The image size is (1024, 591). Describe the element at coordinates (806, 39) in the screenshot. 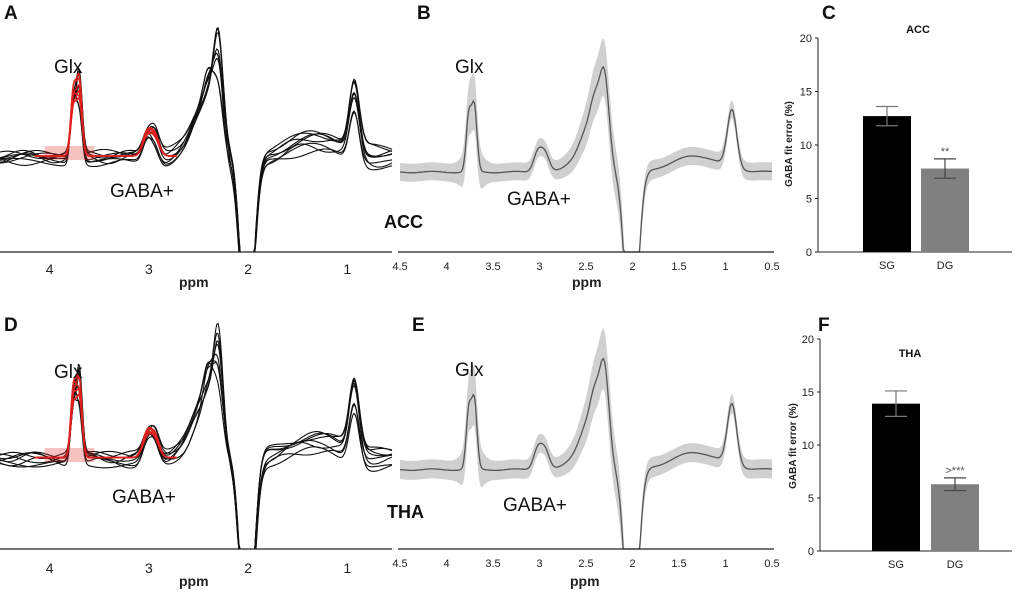

I see `panel-c-ytick-20: 20` at that location.